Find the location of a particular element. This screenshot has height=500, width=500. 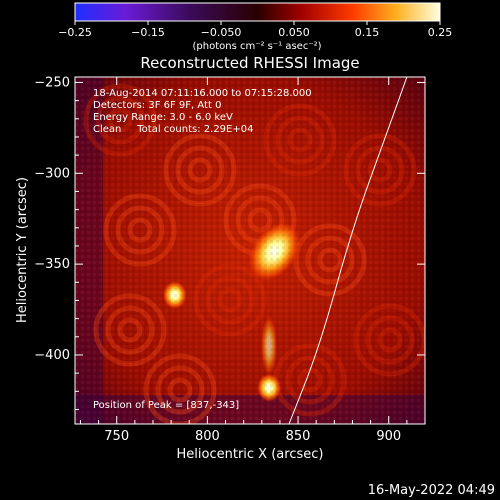

x-tick-label: 900 is located at coordinates (388, 436).